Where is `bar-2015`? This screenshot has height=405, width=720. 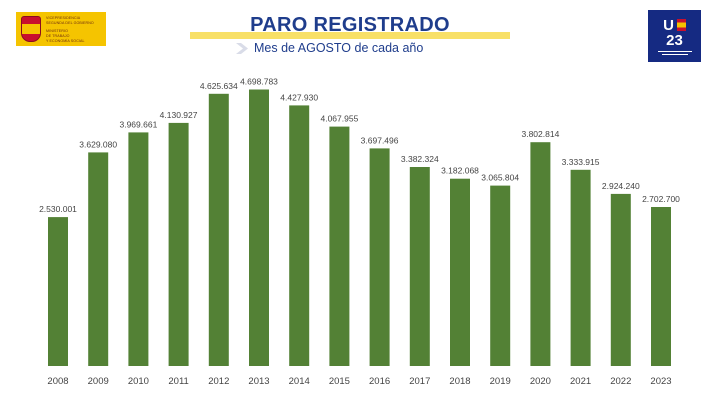
bar-2015 is located at coordinates (339, 246).